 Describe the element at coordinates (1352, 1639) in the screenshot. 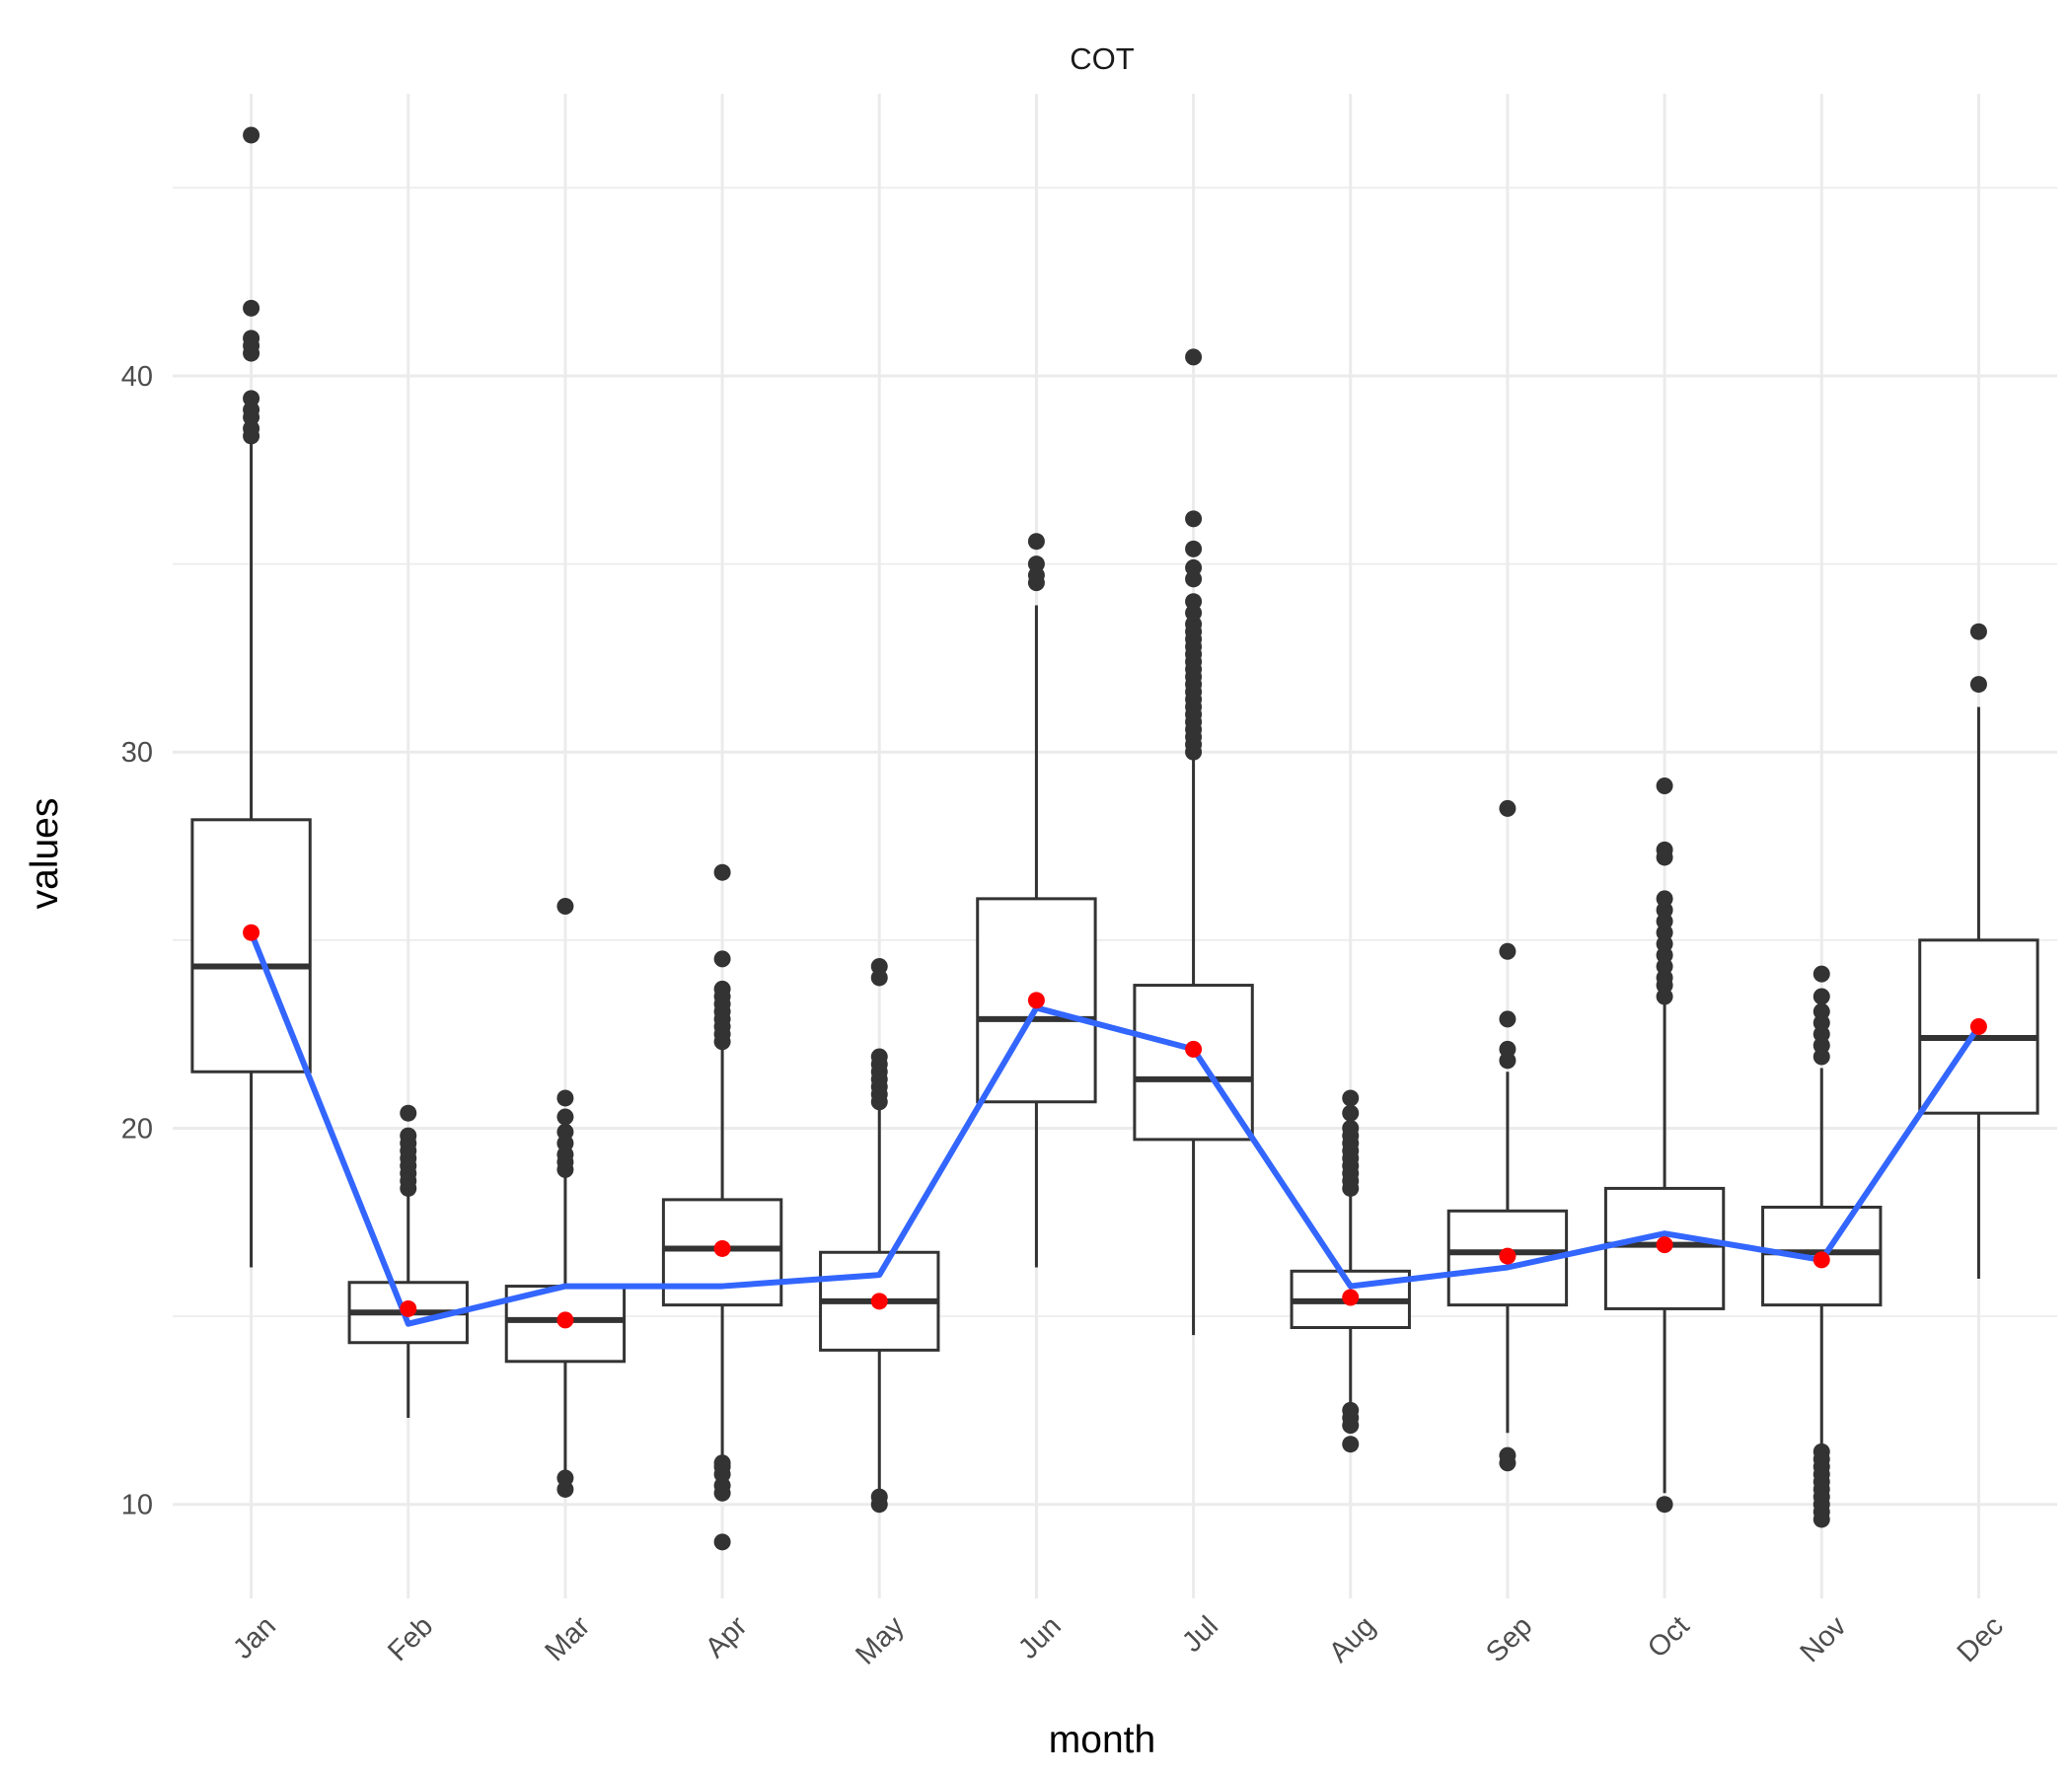

I see `x-tick-label: Aug` at that location.